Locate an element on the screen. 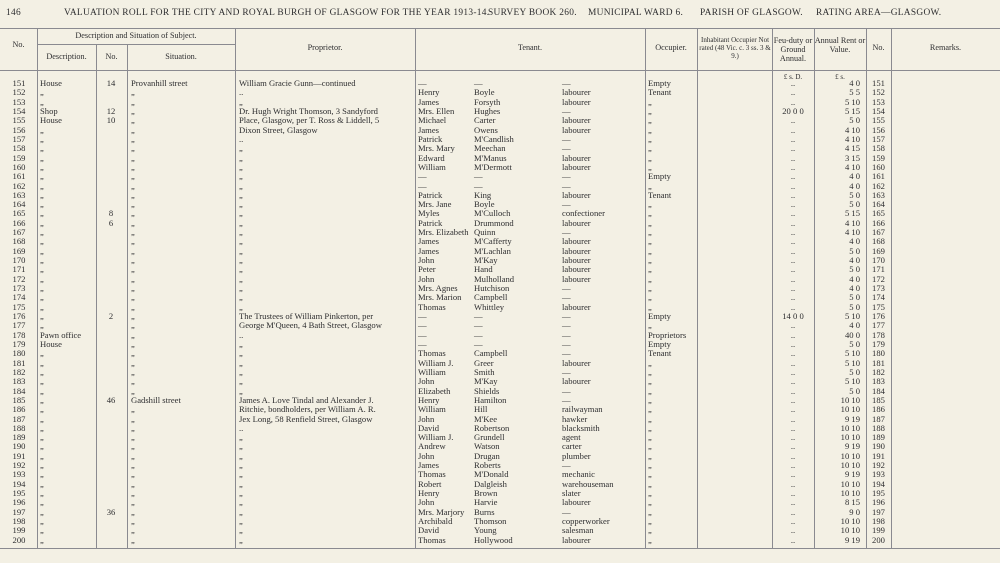 The width and height of the screenshot is (1000, 563). col-header: No. is located at coordinates (111, 56).